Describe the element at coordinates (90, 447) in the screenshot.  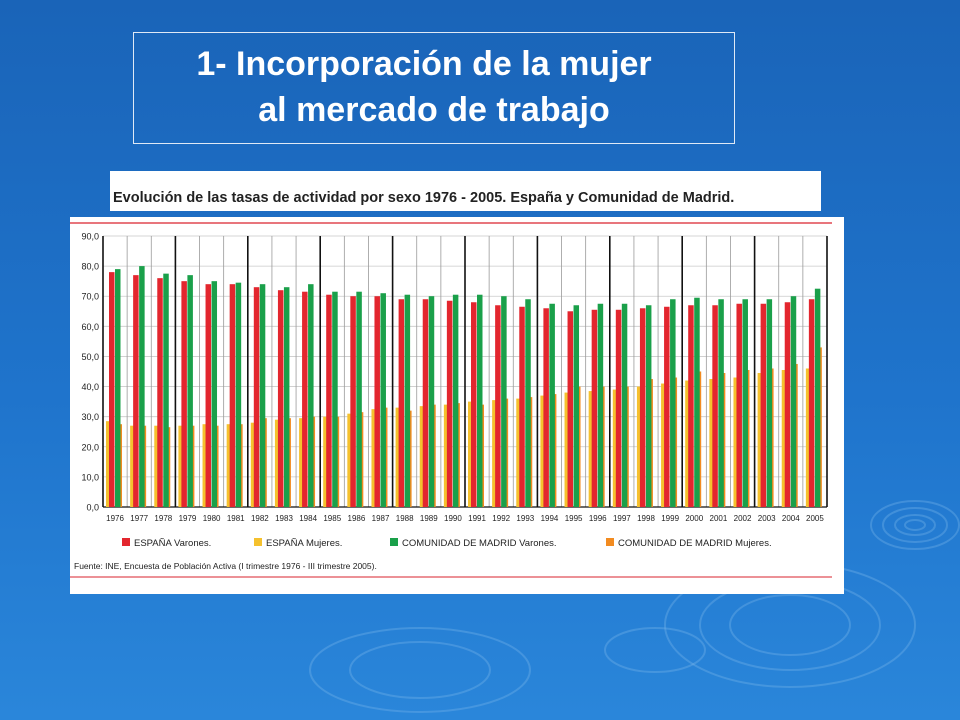
I see `y-tick-label: 20,0` at that location.